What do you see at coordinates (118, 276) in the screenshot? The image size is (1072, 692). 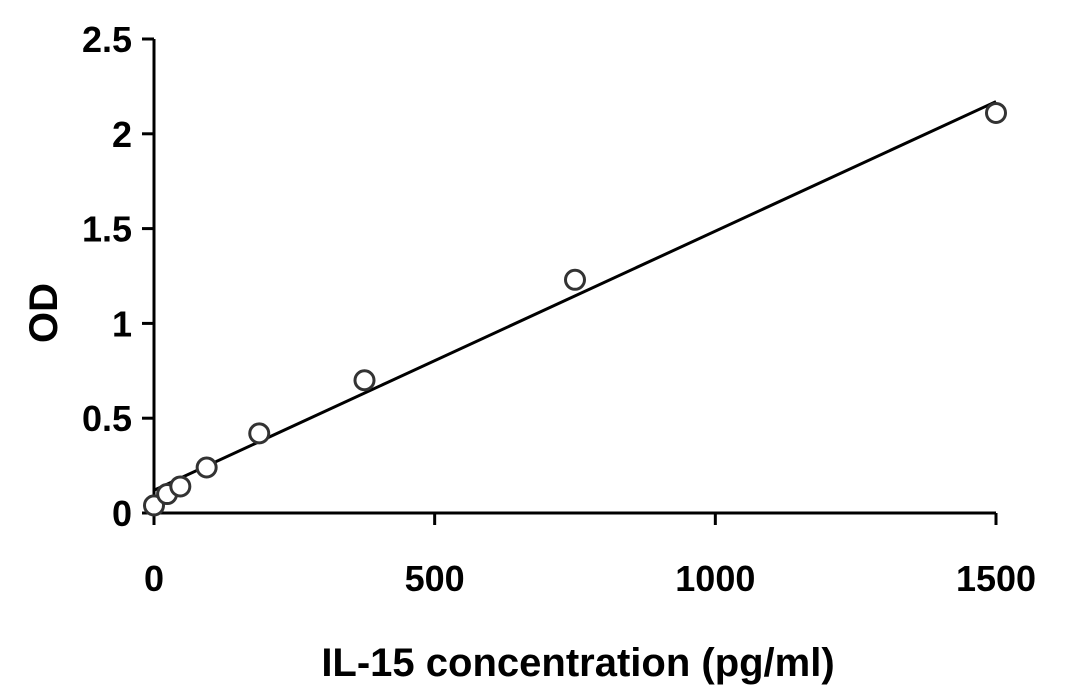 I see `y-ticks: 0 0.5 1 1.5 2 2.5` at bounding box center [118, 276].